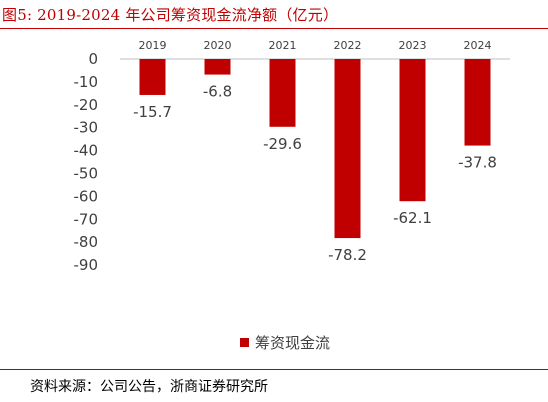 This screenshot has width=548, height=402. Describe the element at coordinates (86, 128) in the screenshot. I see `y-tick-label: -30` at that location.